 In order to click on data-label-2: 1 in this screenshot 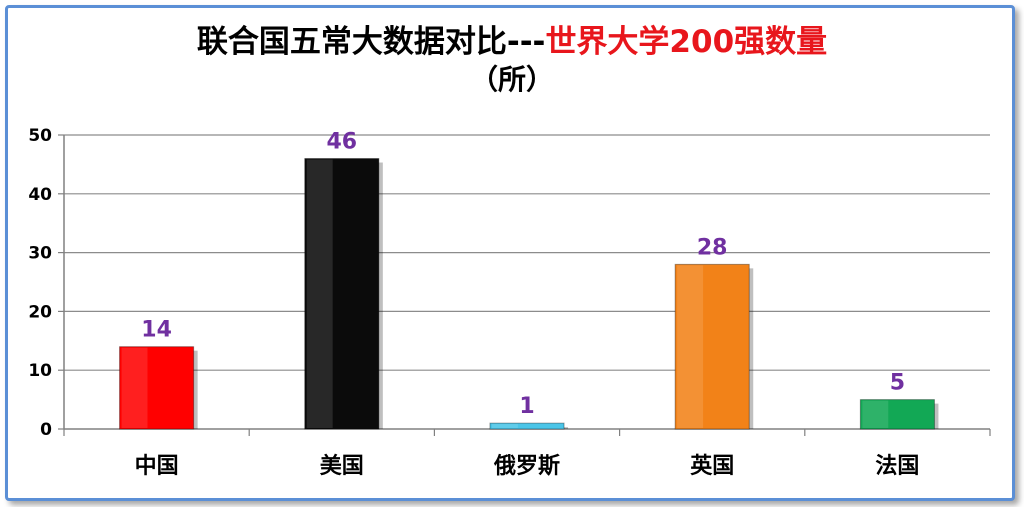, I will do `click(526, 406)`.